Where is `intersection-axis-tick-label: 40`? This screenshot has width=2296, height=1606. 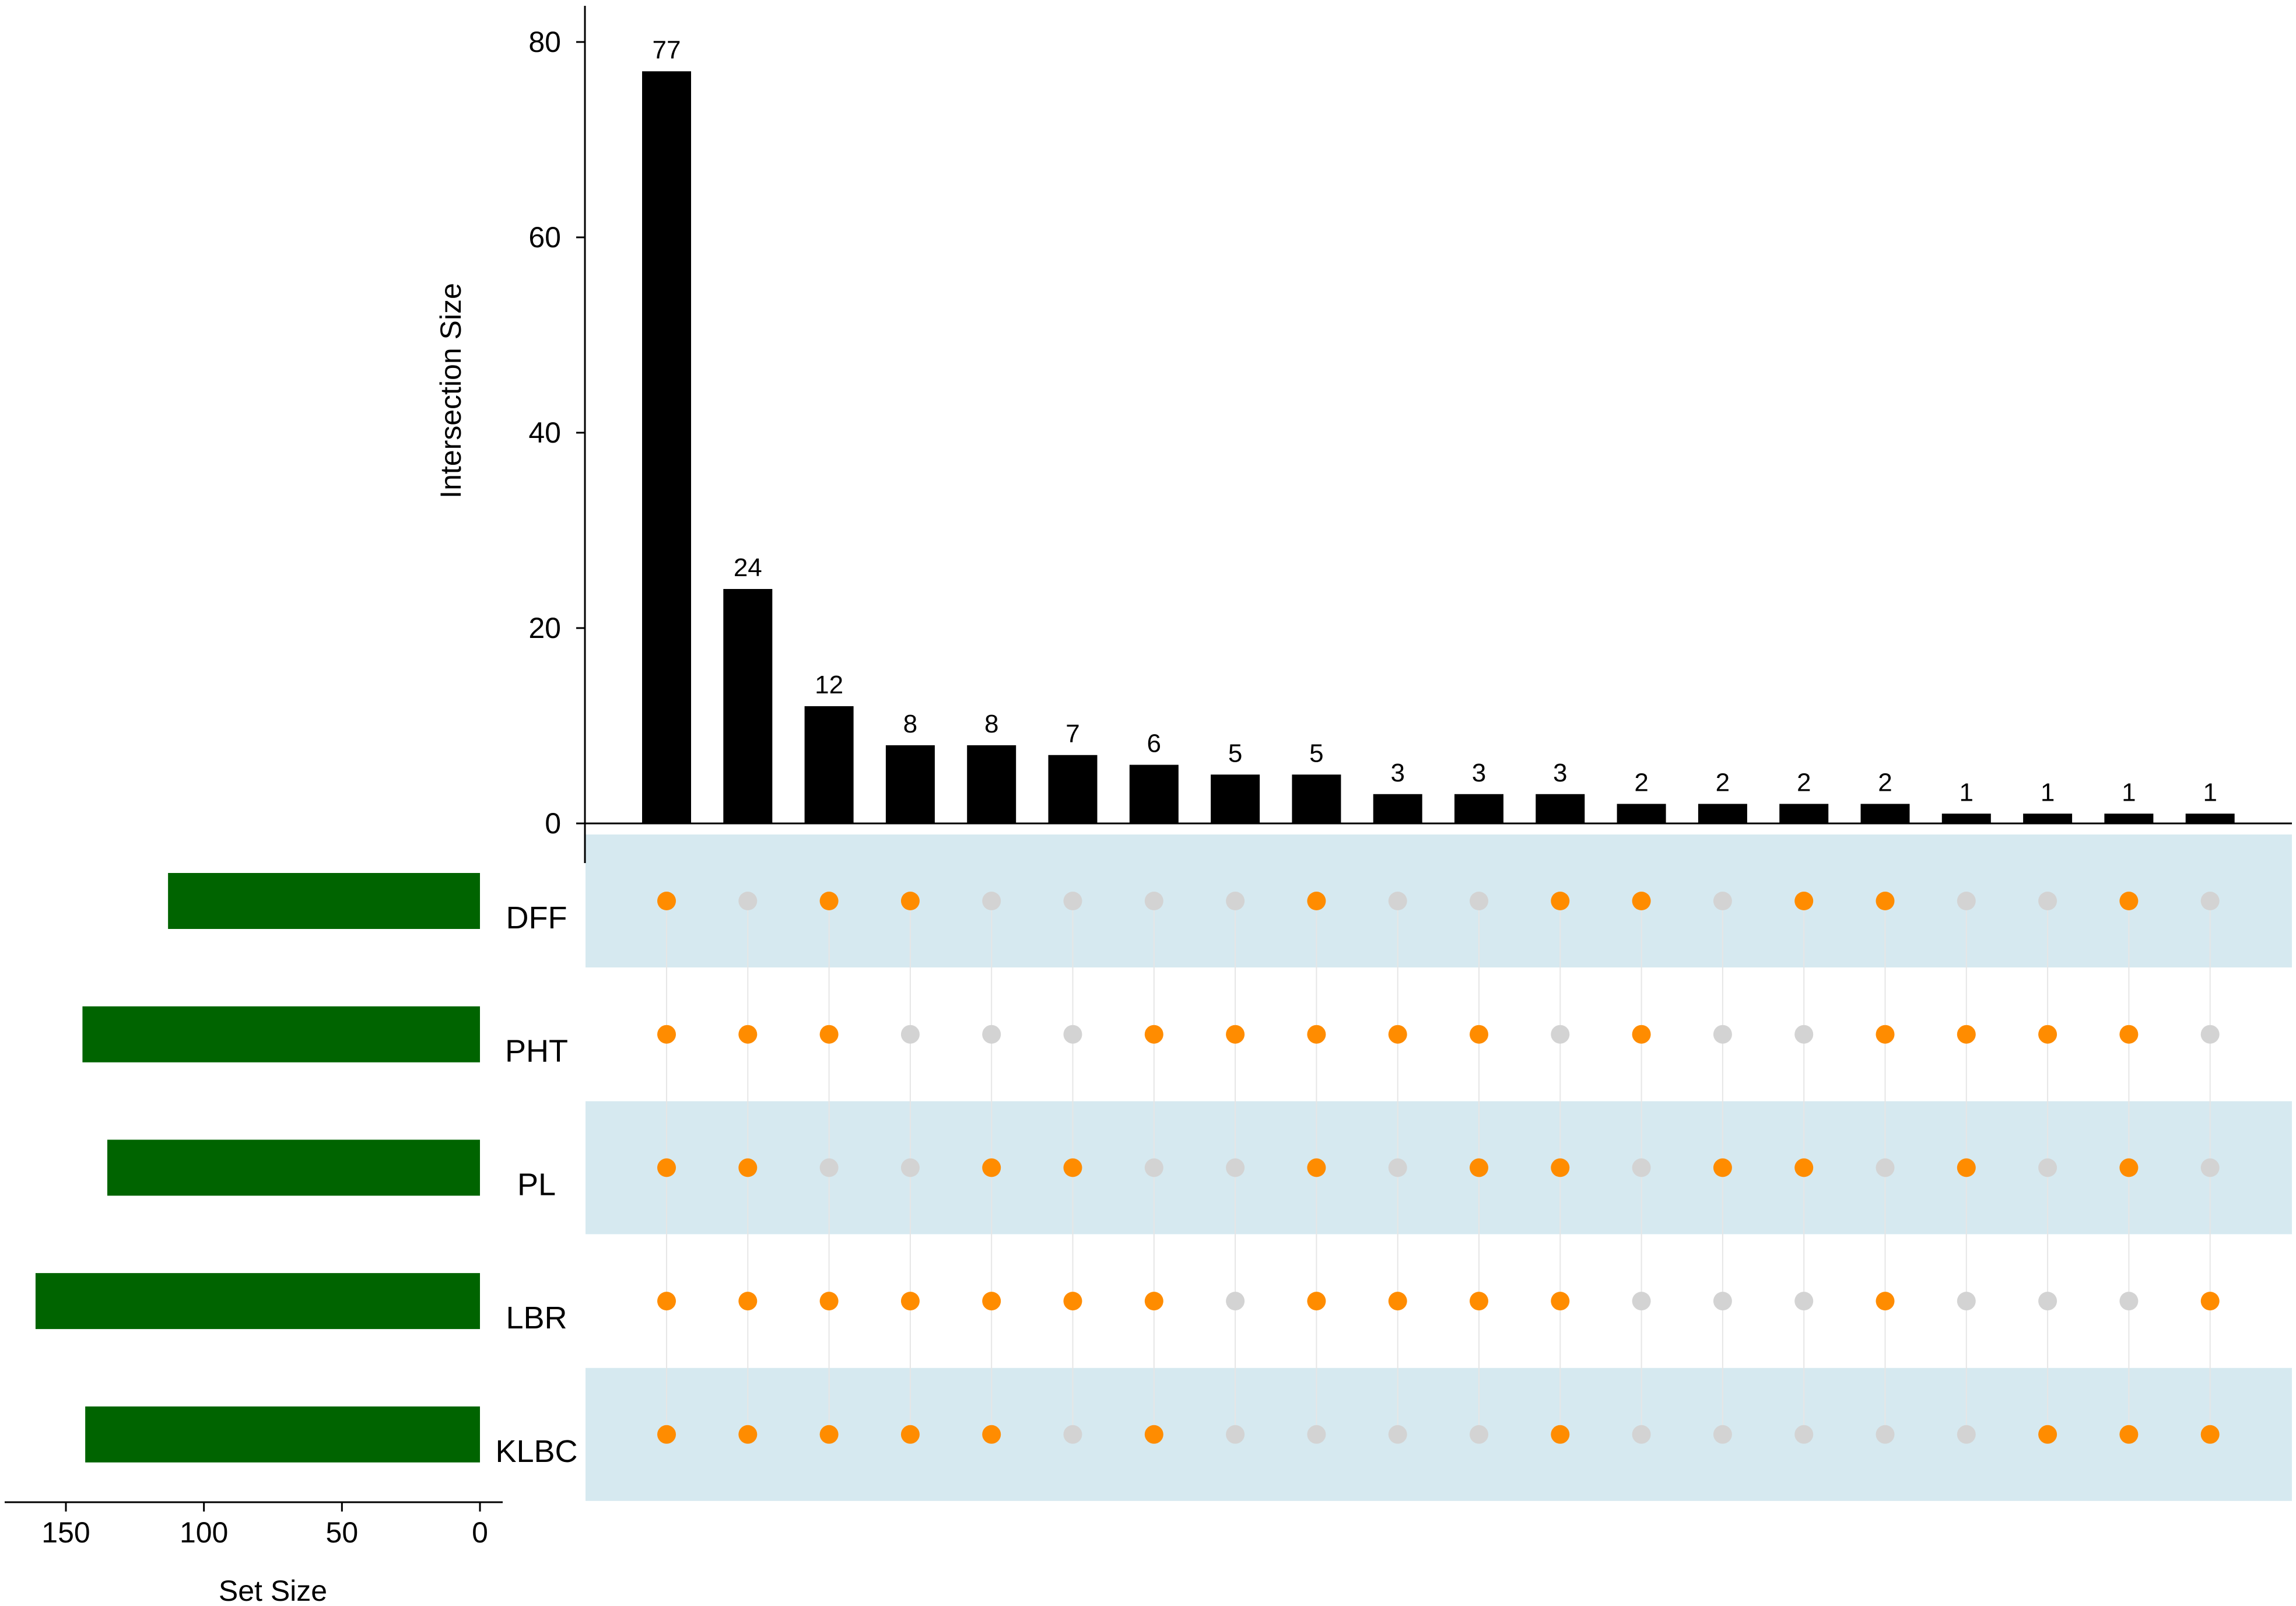 intersection-axis-tick-label: 40 is located at coordinates (544, 432).